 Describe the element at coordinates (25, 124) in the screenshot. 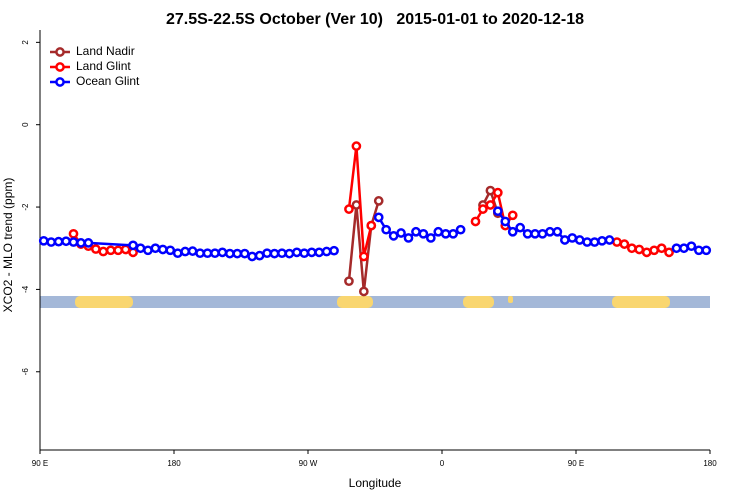

I see `y-tick-label: 0` at that location.